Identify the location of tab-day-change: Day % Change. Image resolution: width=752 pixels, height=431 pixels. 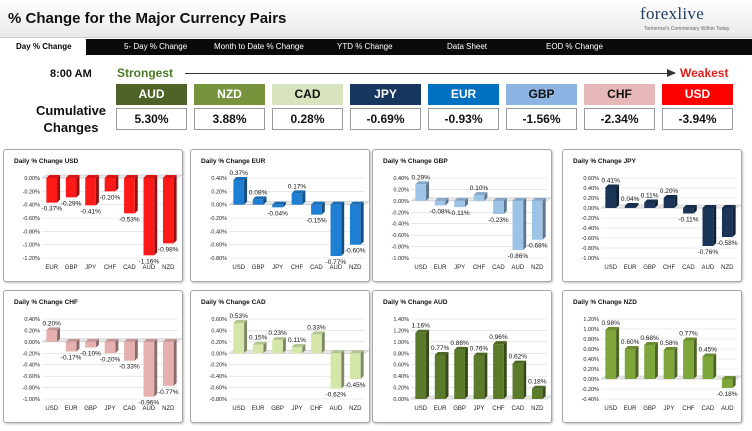
(43, 47).